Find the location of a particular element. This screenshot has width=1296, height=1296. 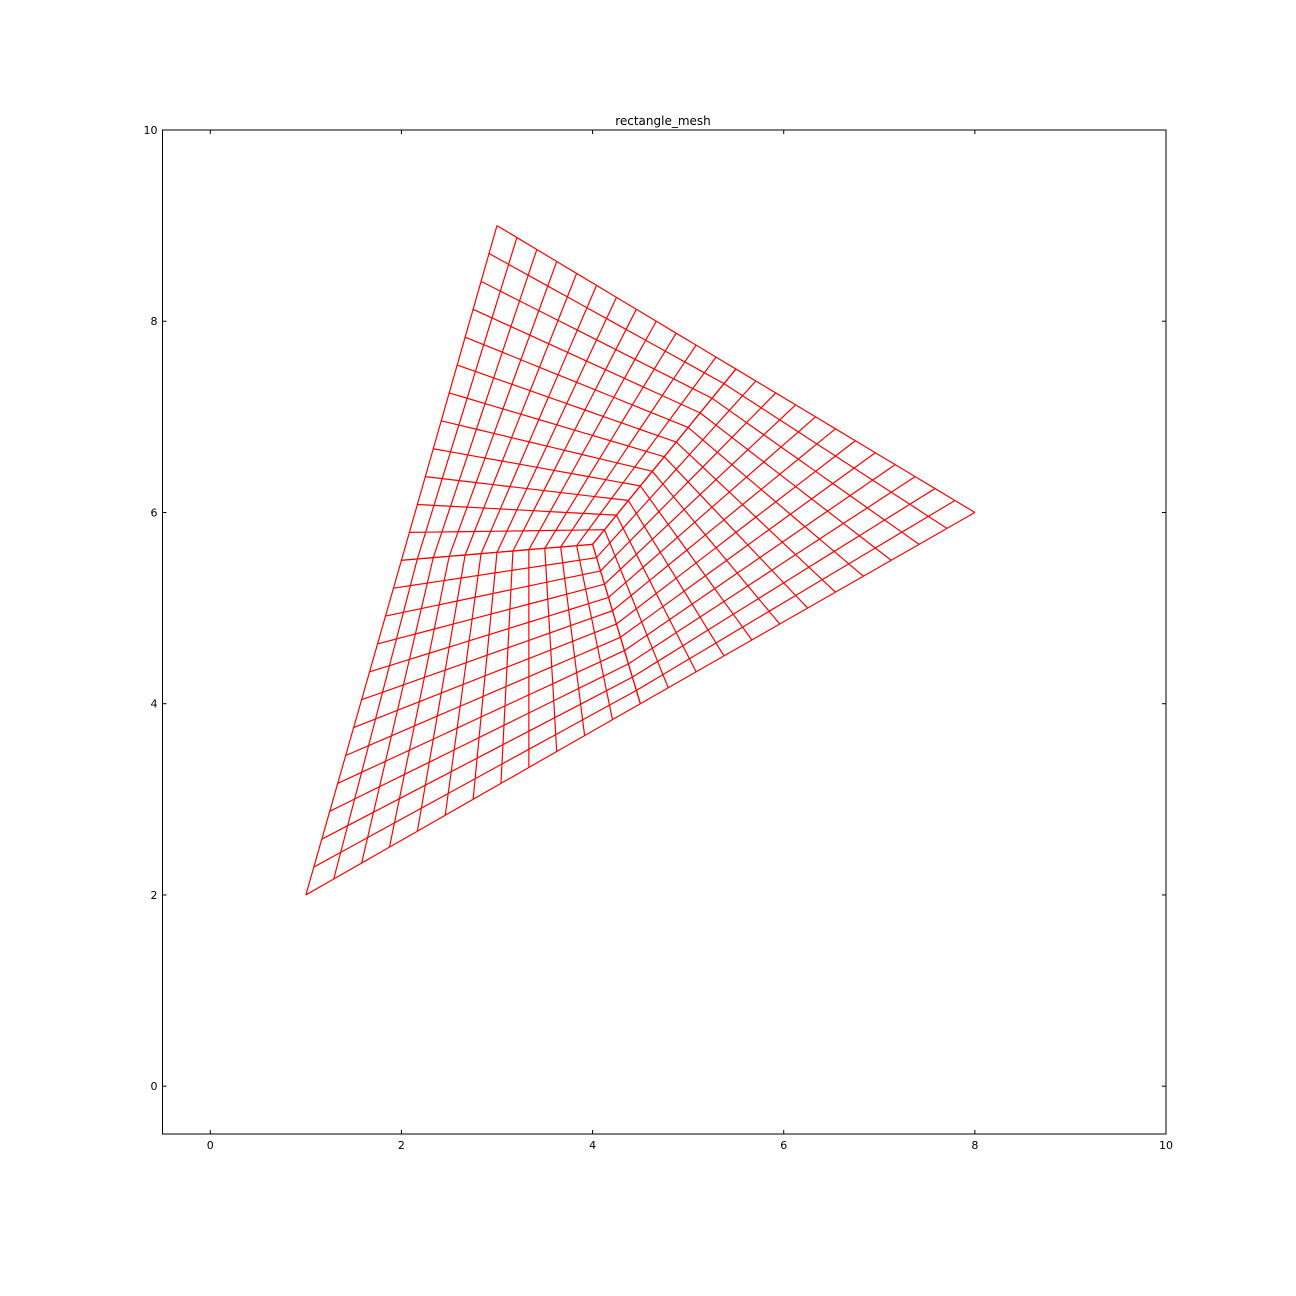

y-tick-label: 6 is located at coordinates (154, 512).